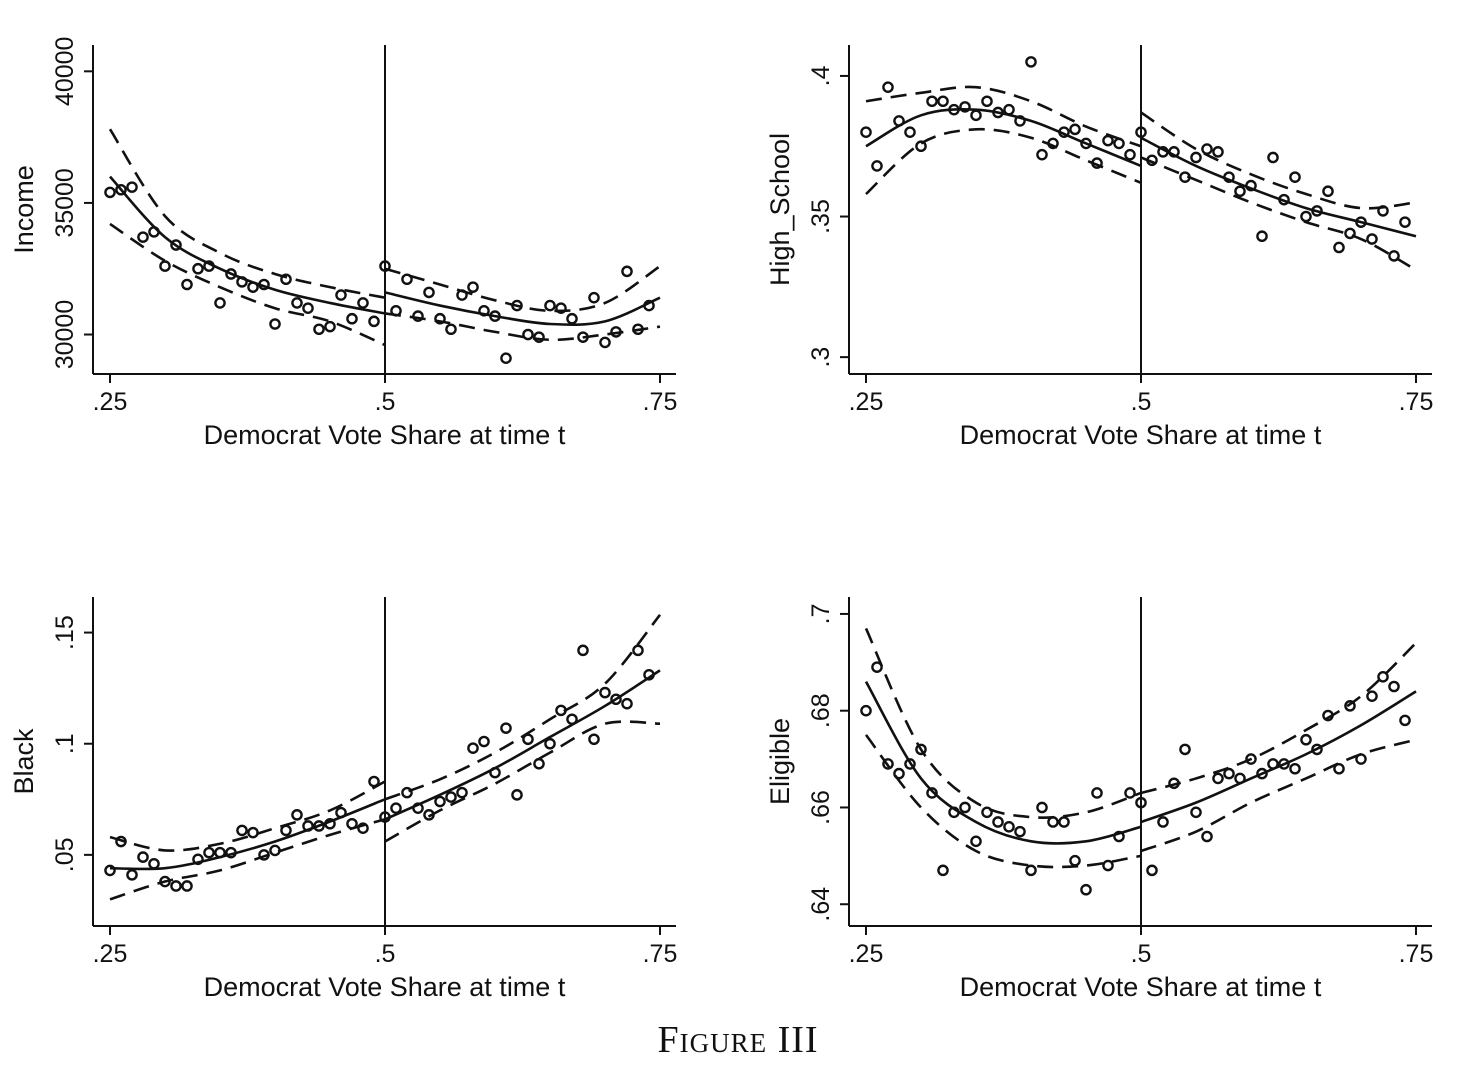  Describe the element at coordinates (247, 245) in the screenshot. I see `fit-left-line` at that location.